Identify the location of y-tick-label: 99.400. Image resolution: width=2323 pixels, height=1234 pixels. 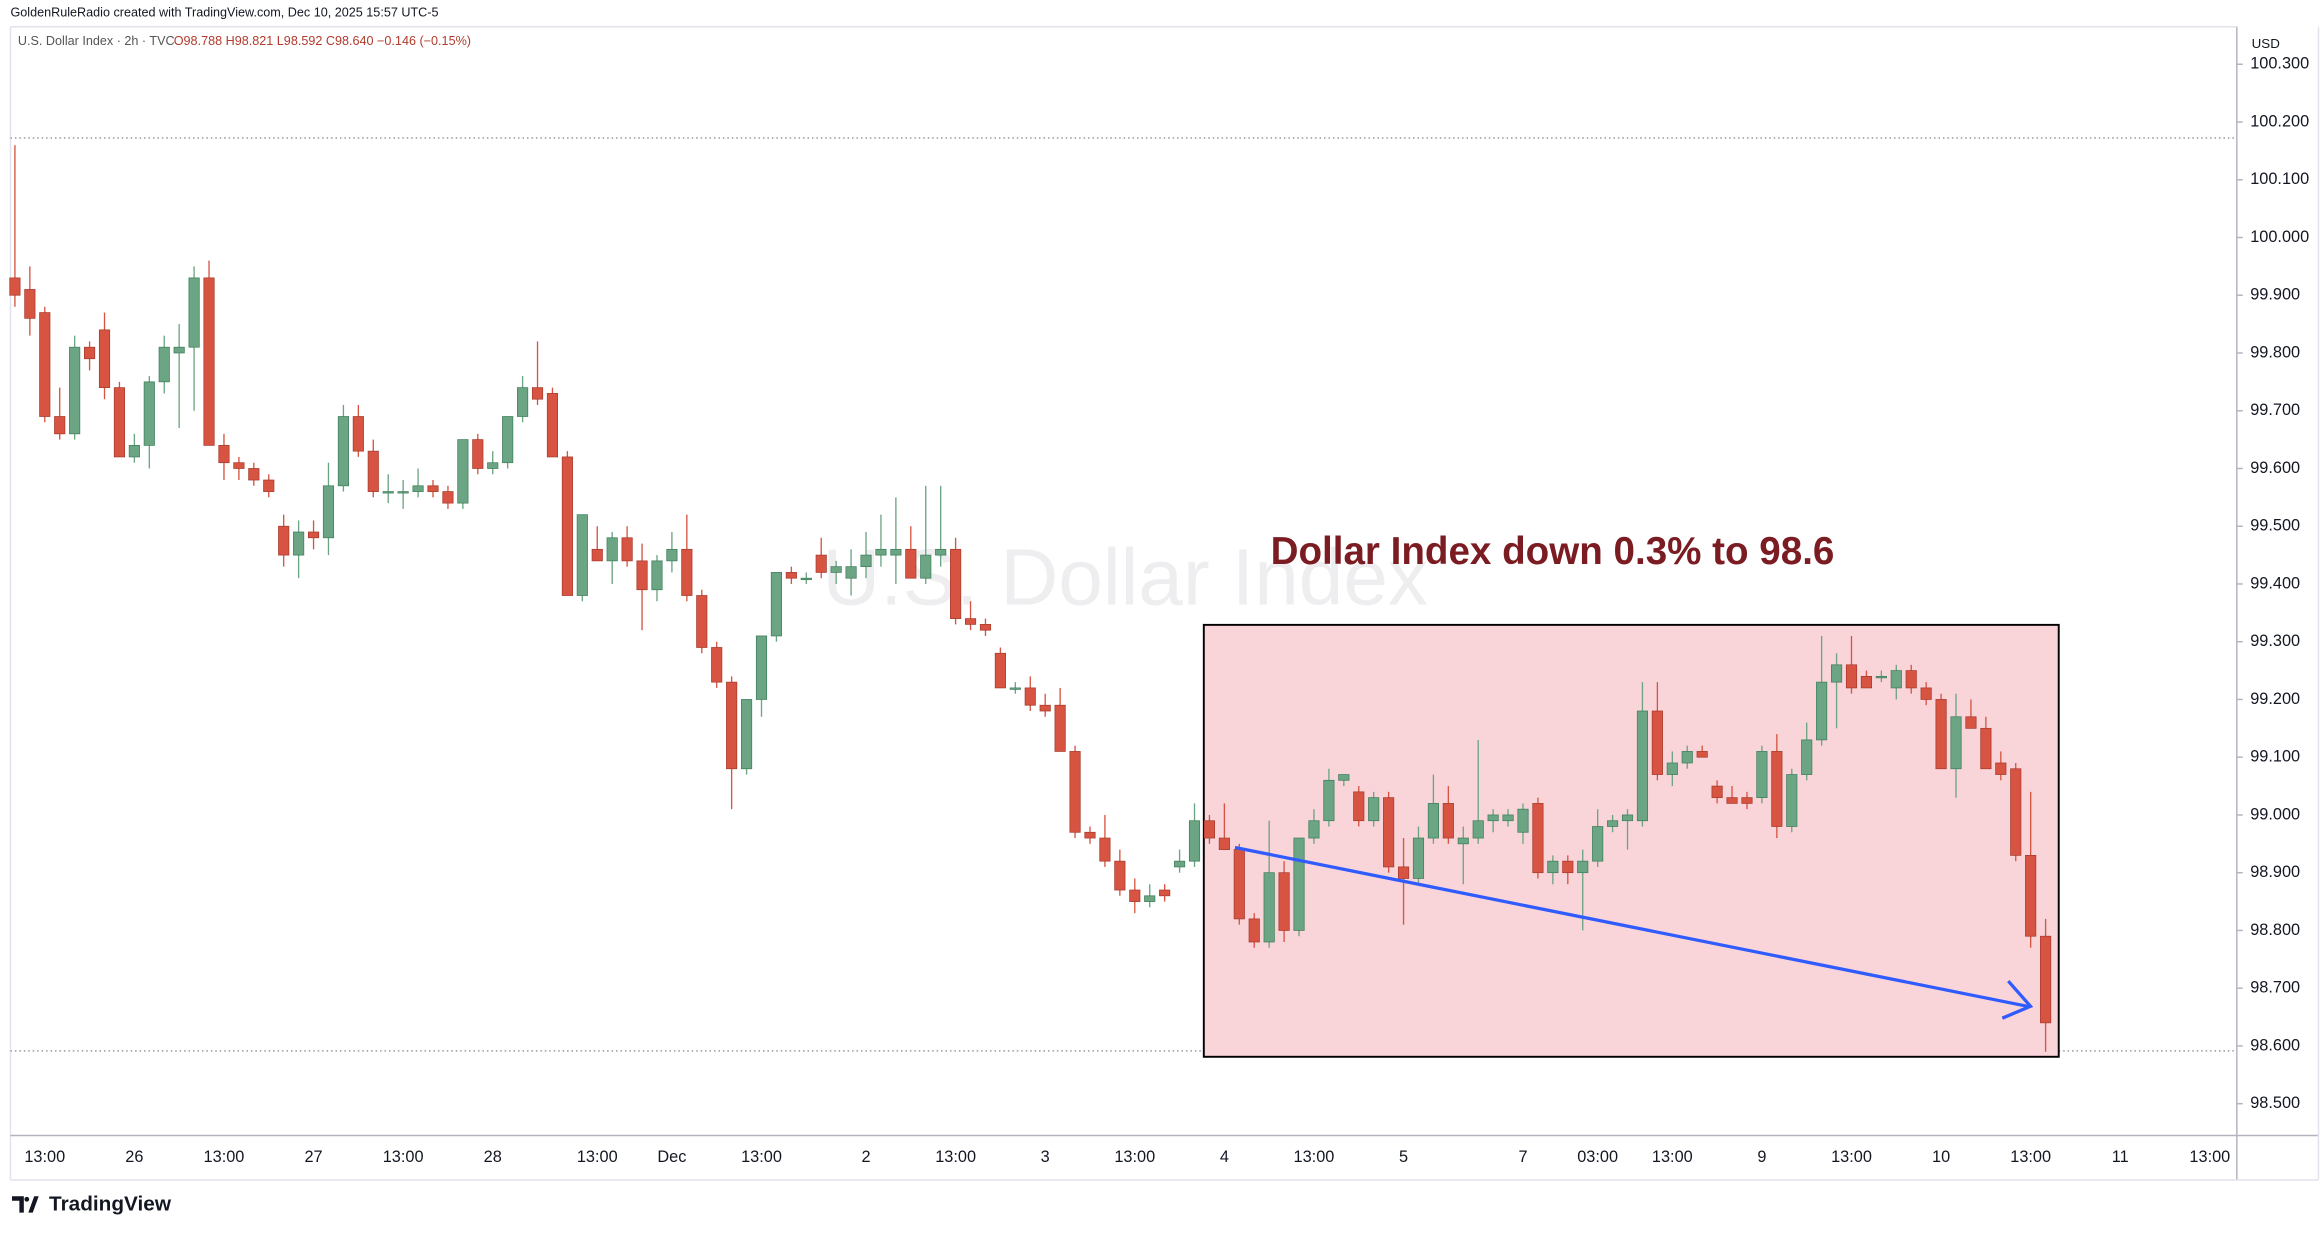
(2275, 583).